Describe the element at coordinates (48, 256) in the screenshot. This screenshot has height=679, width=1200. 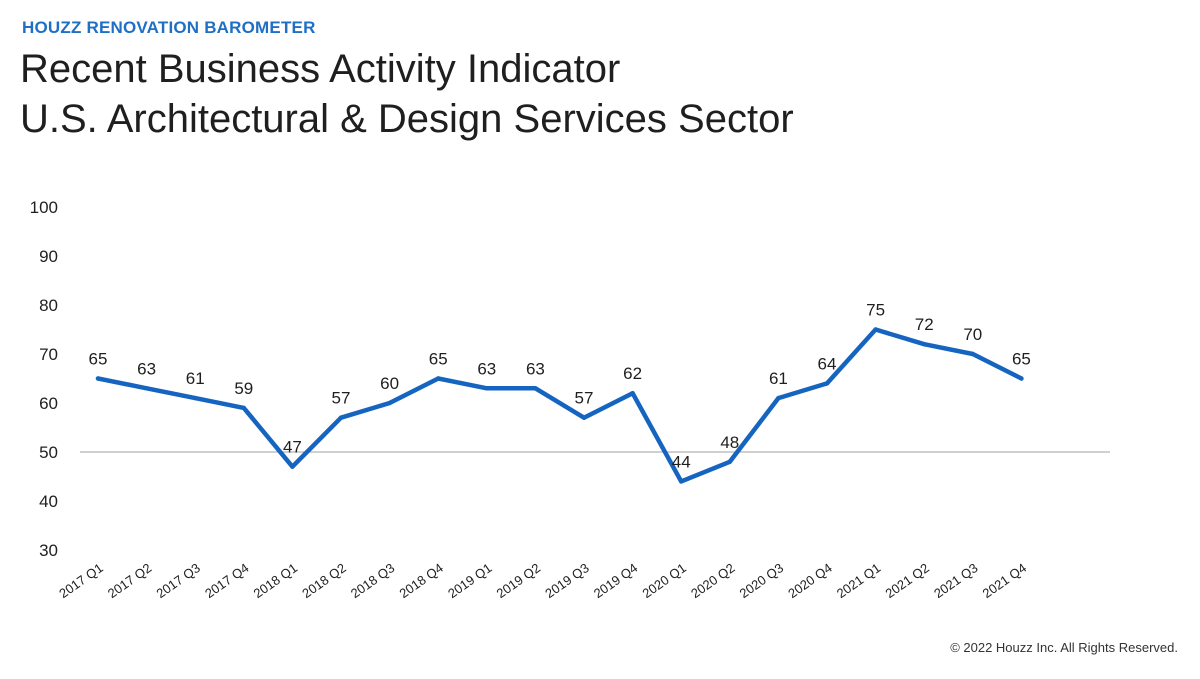
I see `y-tick-label: 90` at that location.